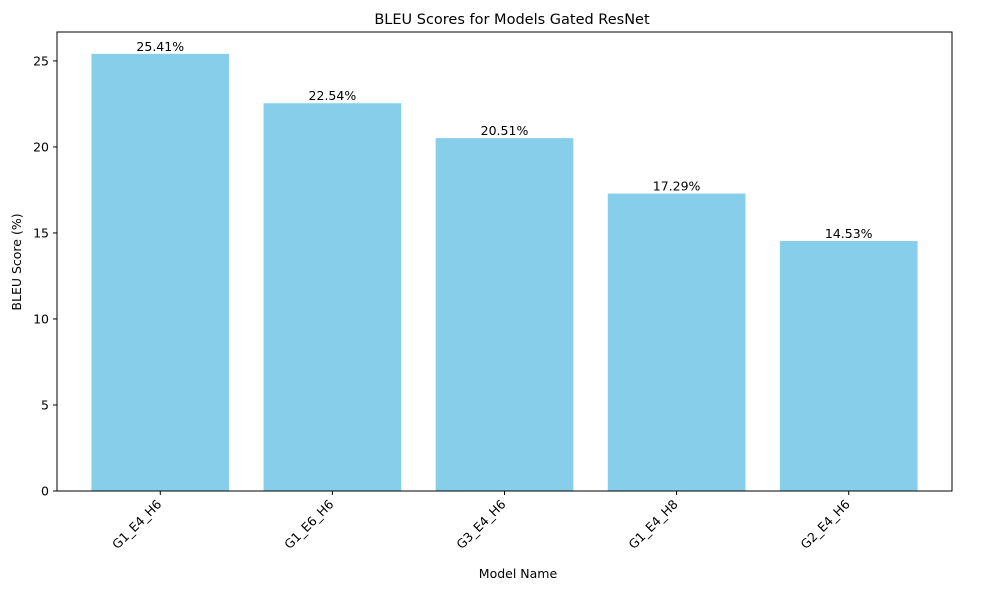 The width and height of the screenshot is (989, 594). What do you see at coordinates (41, 60) in the screenshot?
I see `y-tick-label-5: 25` at bounding box center [41, 60].